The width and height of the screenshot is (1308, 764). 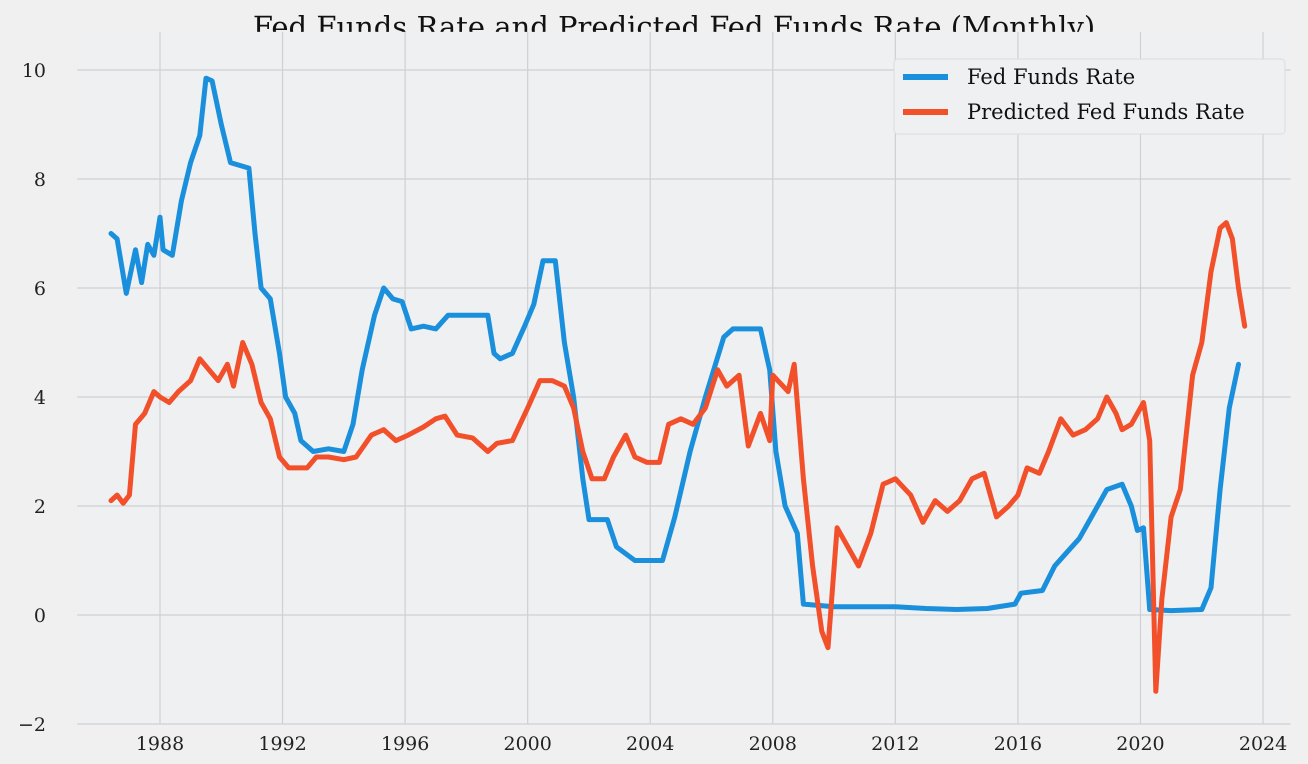 I want to click on legend-box, so click(x=1089, y=96).